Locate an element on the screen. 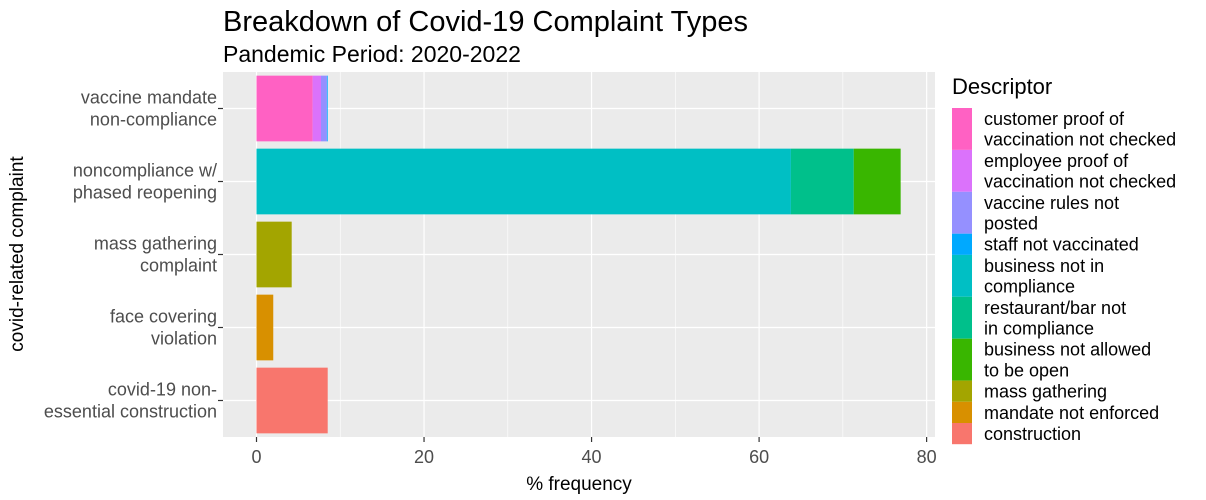 The image size is (1206, 500). y-axis-title: covid-related complaint is located at coordinates (17, 254).